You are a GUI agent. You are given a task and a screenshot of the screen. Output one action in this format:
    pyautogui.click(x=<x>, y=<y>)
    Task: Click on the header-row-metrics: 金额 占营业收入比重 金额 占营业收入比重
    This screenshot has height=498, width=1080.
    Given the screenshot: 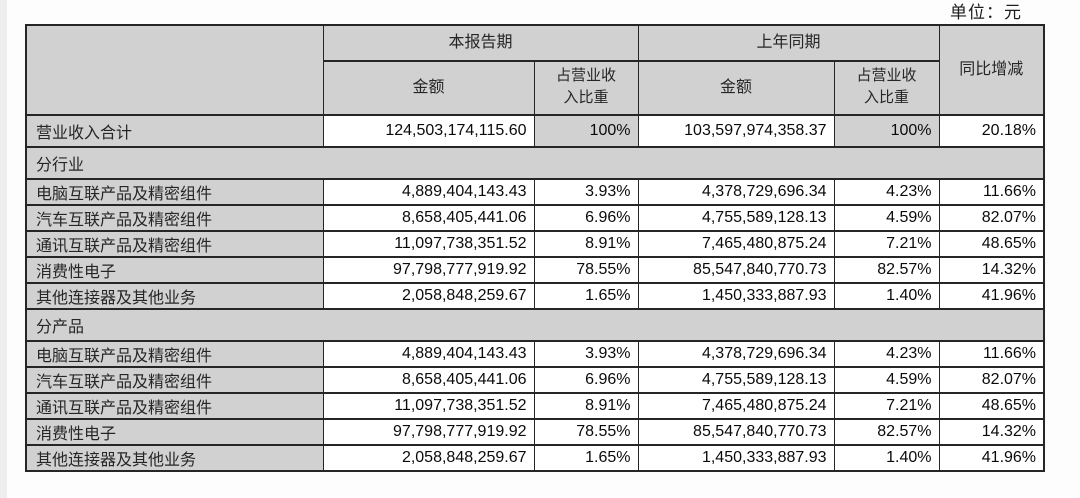 What is the action you would take?
    pyautogui.click(x=535, y=88)
    